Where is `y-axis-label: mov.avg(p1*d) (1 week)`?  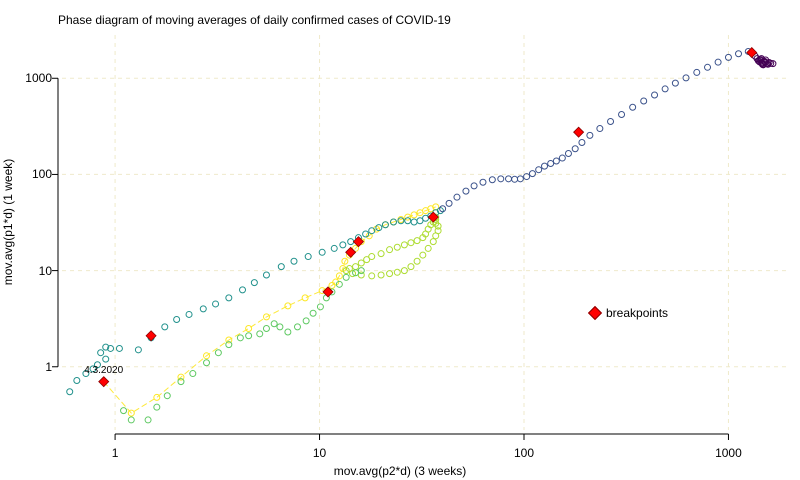
y-axis-label: mov.avg(p1*d) (1 week) is located at coordinates (8, 222).